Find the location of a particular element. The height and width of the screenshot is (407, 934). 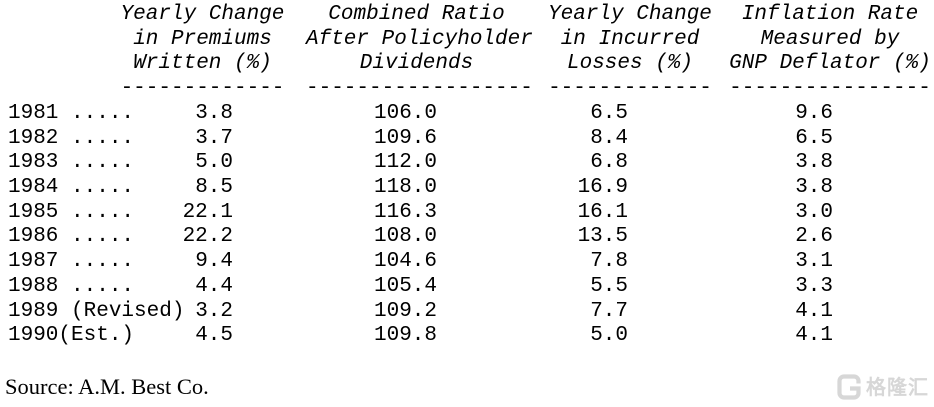

header-line: in Premiums is located at coordinates (202, 39).